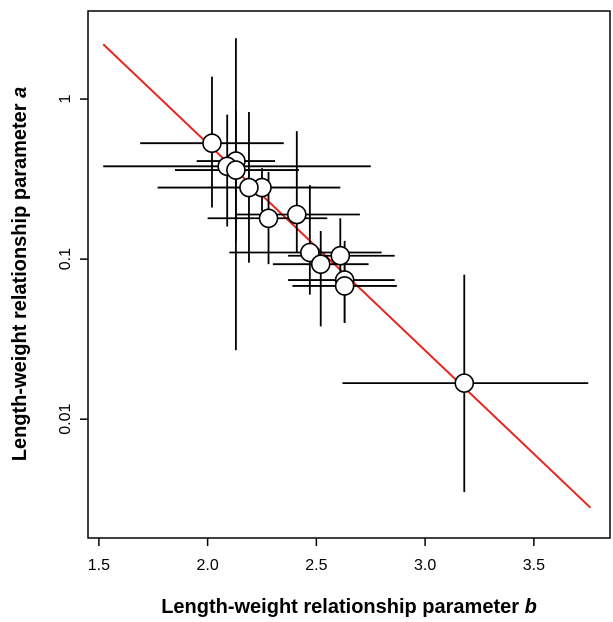 The height and width of the screenshot is (622, 613). I want to click on y-axis: 1 0.1 0.01, so click(72, 265).